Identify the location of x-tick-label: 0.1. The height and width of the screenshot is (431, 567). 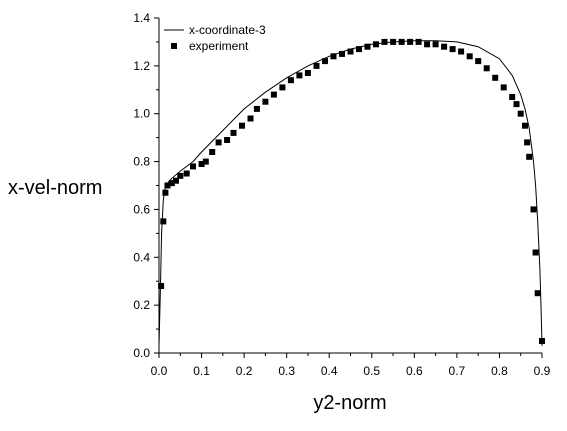
(201, 371).